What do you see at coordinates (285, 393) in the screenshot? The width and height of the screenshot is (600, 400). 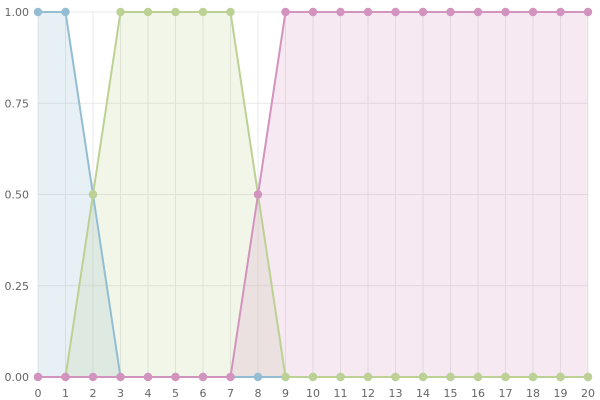 I see `x-tick-label: 9` at bounding box center [285, 393].